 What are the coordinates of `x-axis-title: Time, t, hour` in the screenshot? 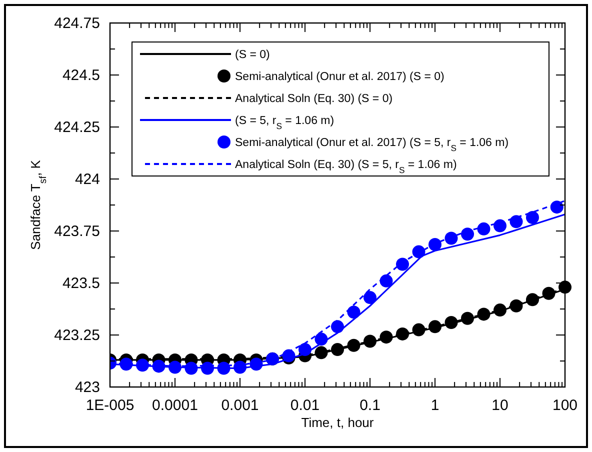 It's located at (337, 422).